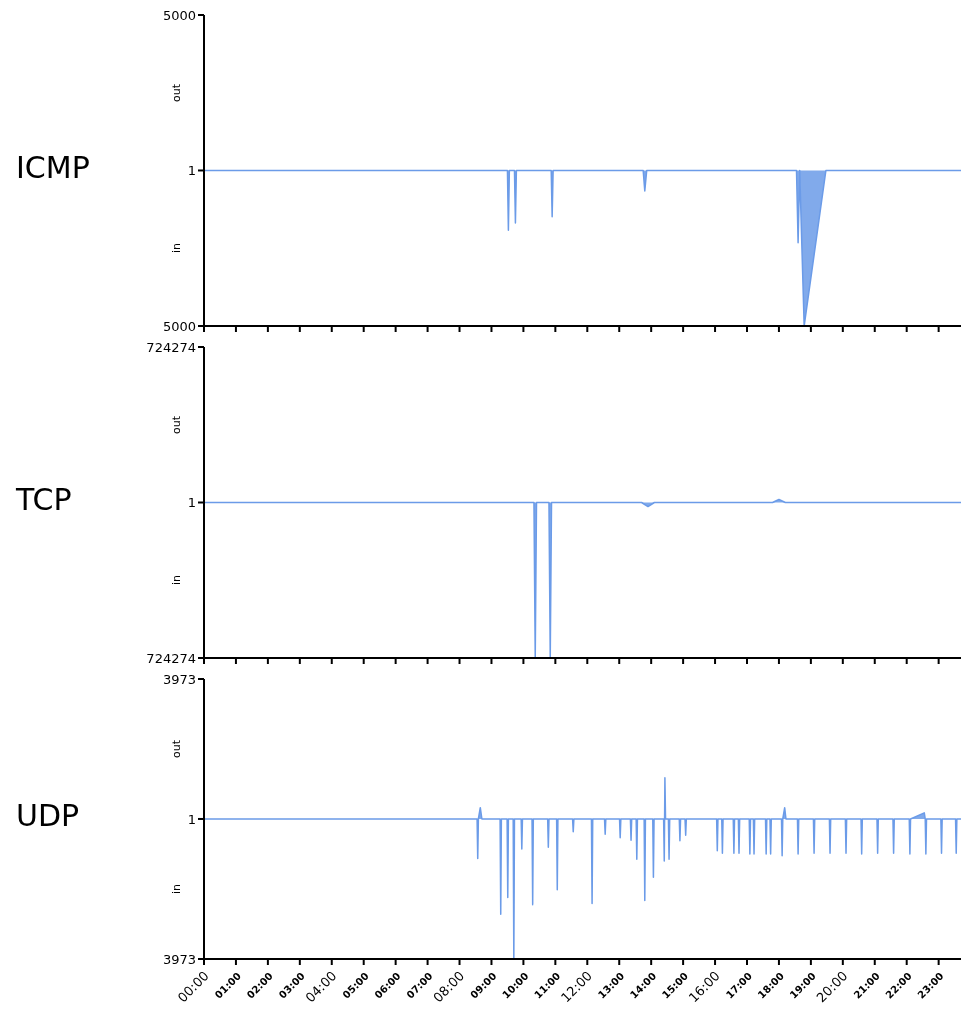 This screenshot has width=961, height=1018. I want to click on text: ICMP, so click(53, 167).